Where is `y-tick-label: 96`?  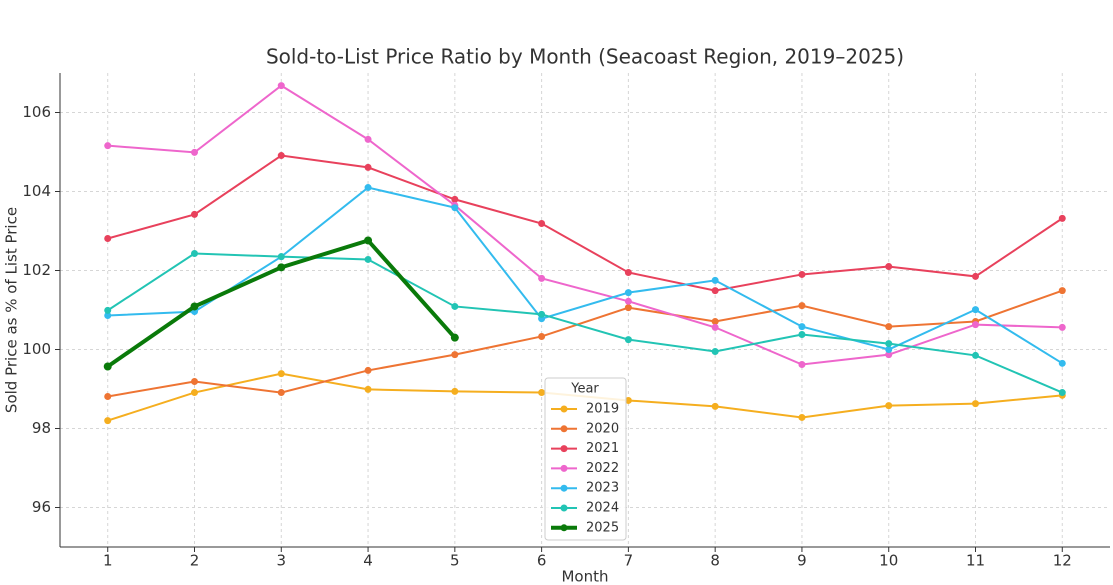
y-tick-label: 96 is located at coordinates (41, 507).